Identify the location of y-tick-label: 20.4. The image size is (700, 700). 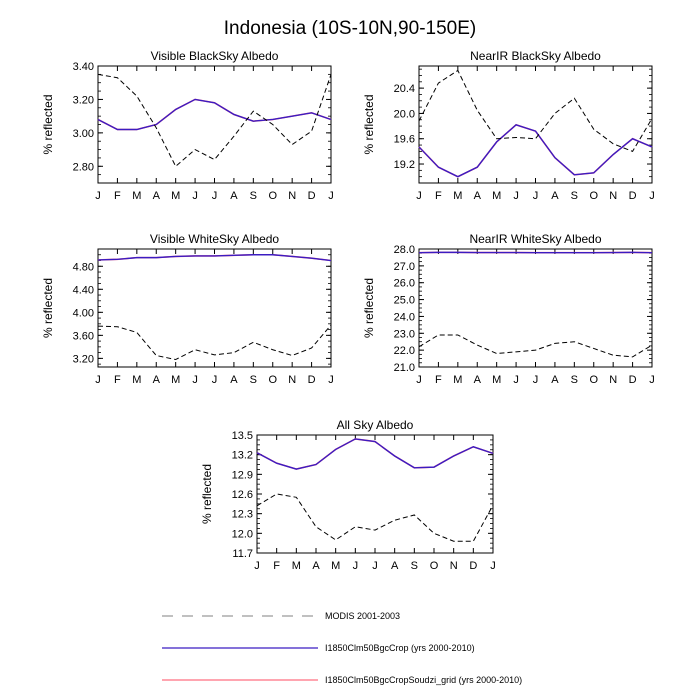
(404, 89).